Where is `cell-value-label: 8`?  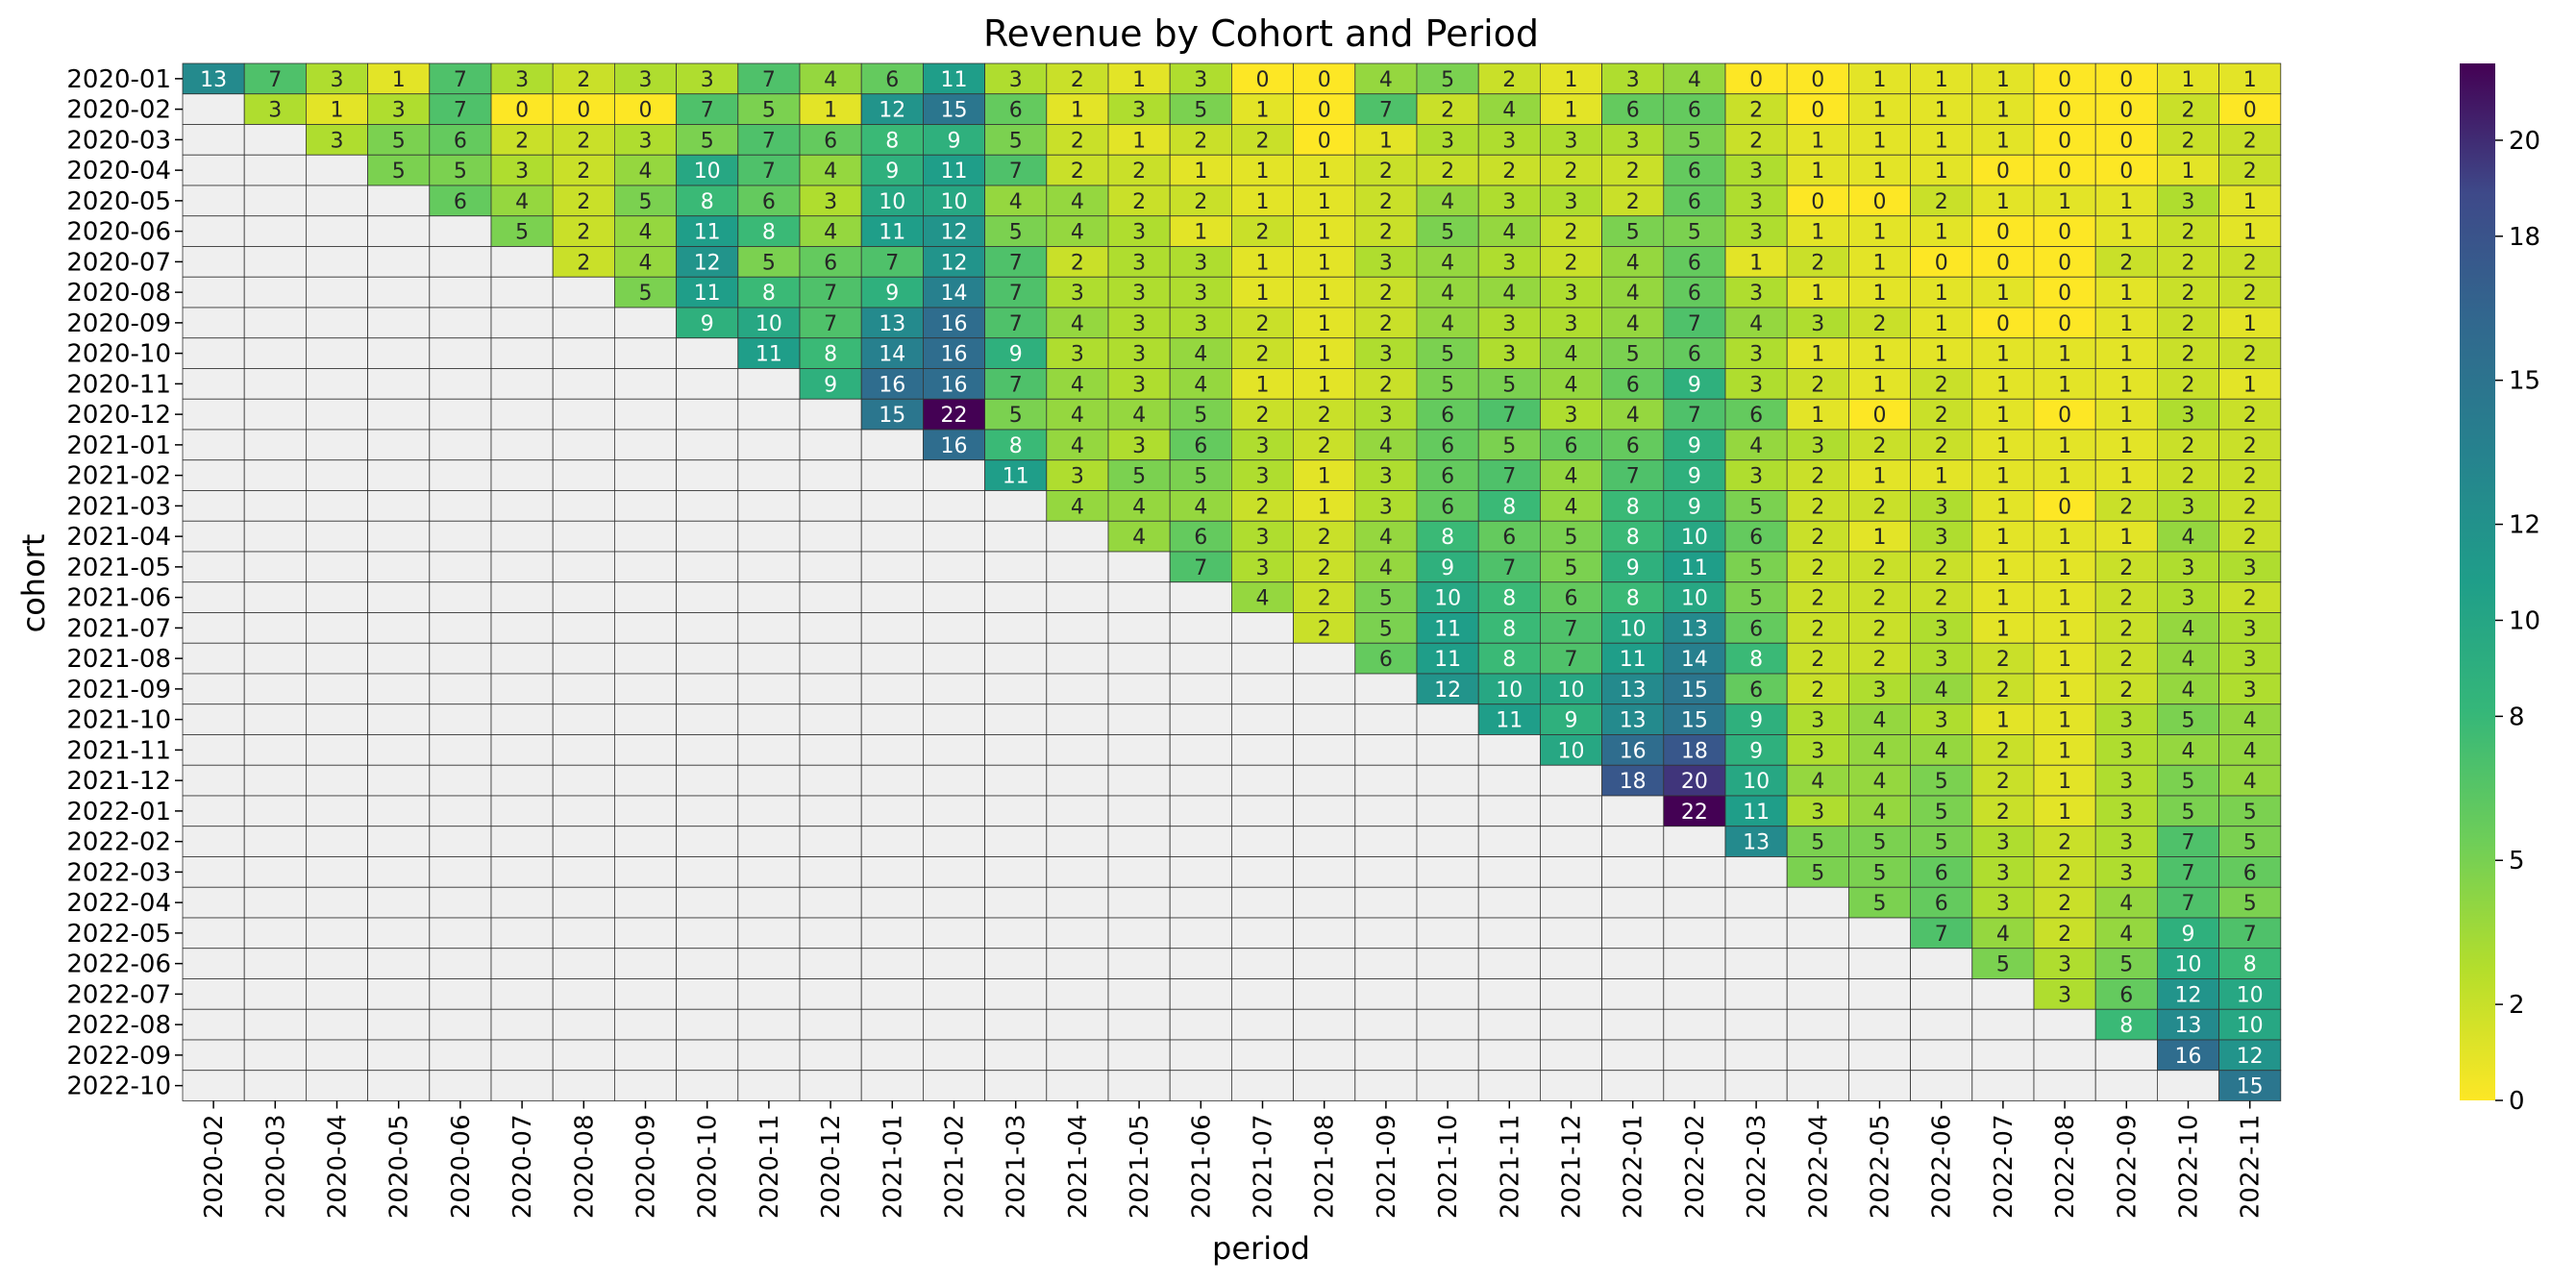
cell-value-label: 8 is located at coordinates (1016, 446).